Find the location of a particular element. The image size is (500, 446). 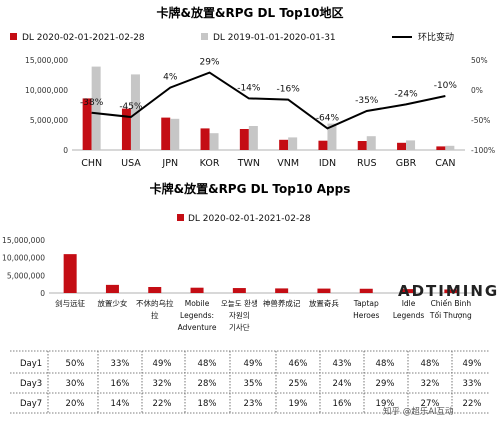

chart1-category-label: CAN is located at coordinates (445, 163).